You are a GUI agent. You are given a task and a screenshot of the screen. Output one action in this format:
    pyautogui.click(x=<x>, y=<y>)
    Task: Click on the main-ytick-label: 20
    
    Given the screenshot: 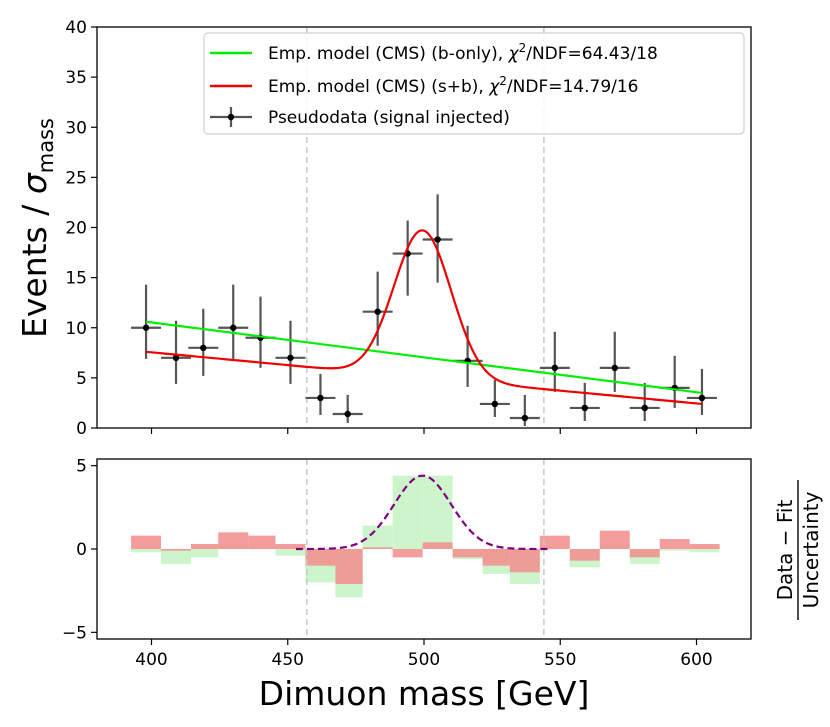 What is the action you would take?
    pyautogui.click(x=76, y=229)
    